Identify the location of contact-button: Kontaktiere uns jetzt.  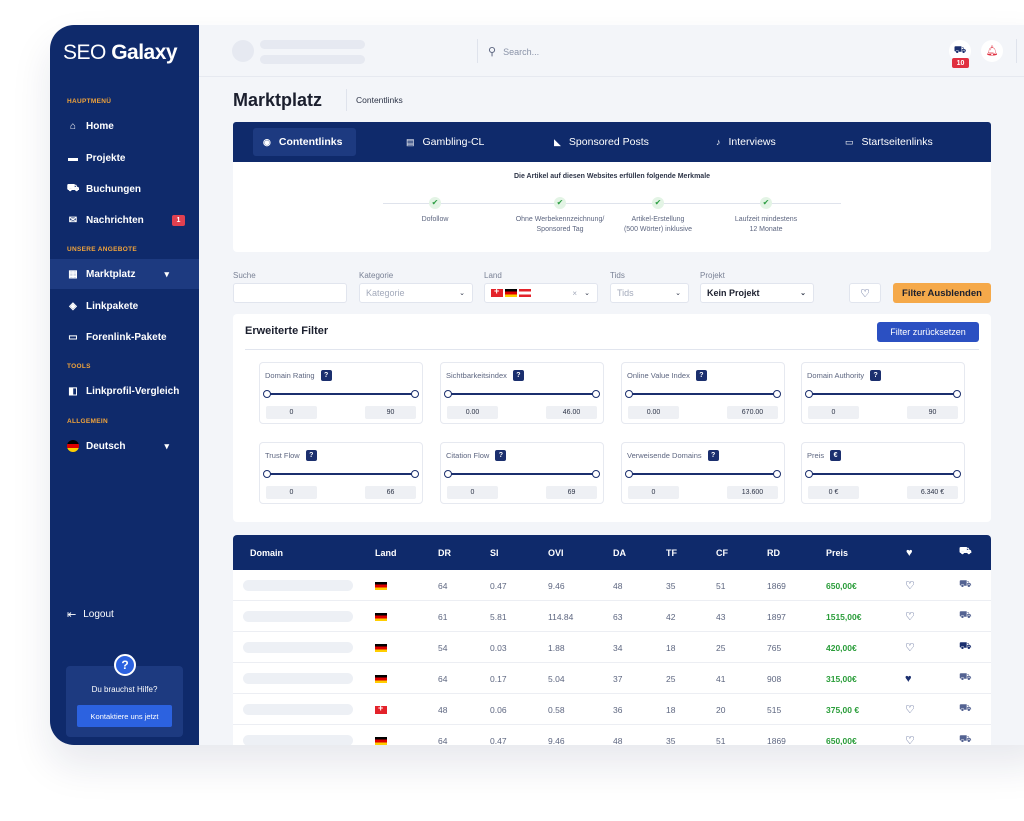
(124, 716).